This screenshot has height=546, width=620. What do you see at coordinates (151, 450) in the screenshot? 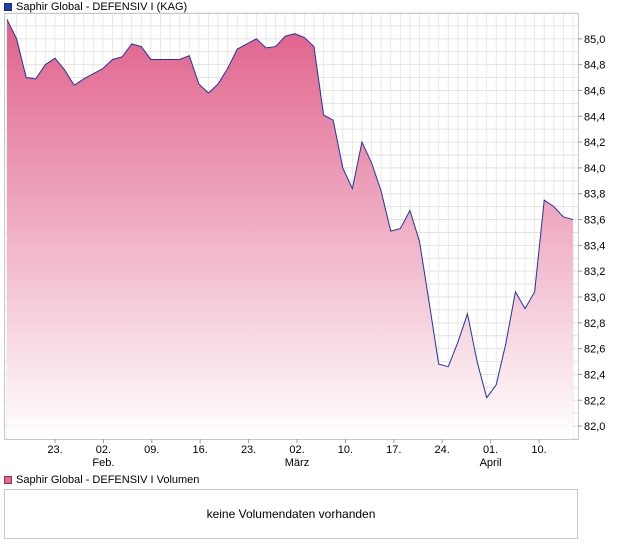
I see `x-tick-label: 09.` at bounding box center [151, 450].